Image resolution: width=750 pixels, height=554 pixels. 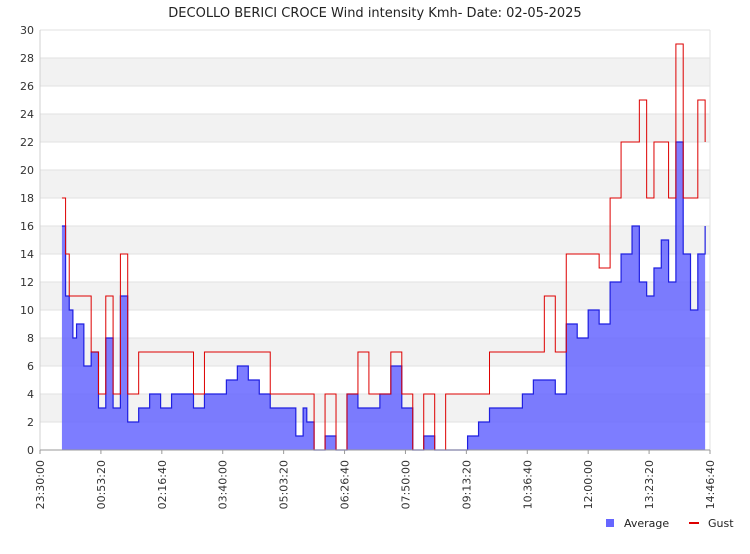 I want to click on x-tick-label: 03:40:00, so click(x=223, y=484).